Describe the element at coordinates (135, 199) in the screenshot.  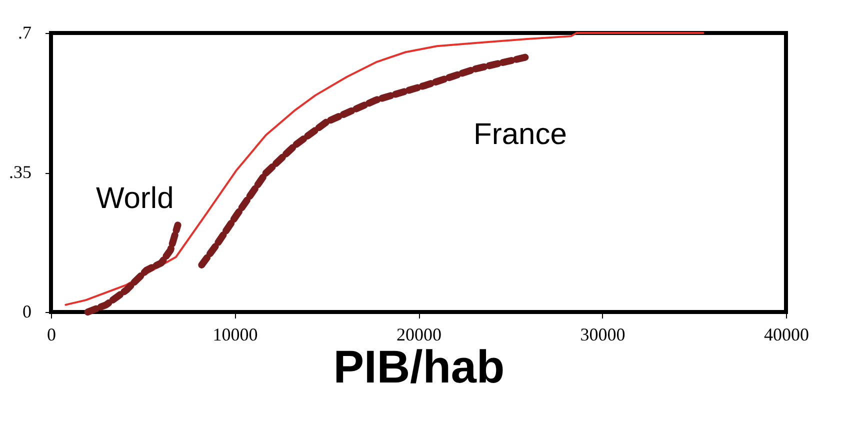
I see `series-label: World` at that location.